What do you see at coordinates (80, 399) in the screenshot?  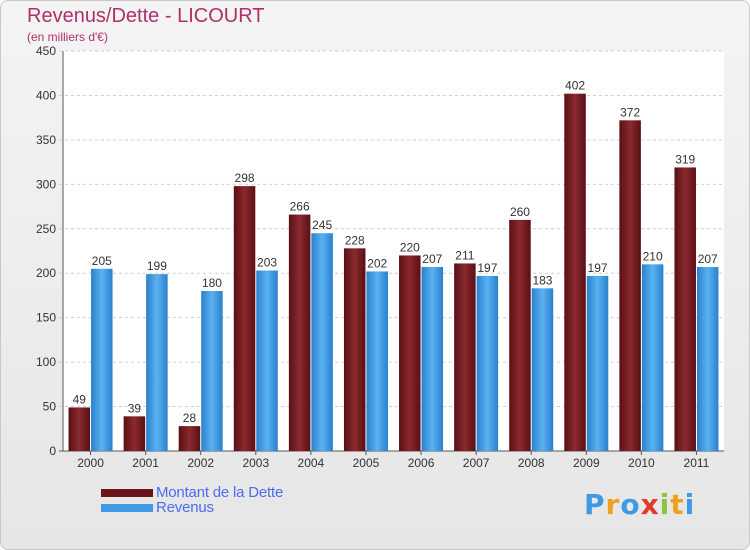 I see `data-label-dette: 49` at bounding box center [80, 399].